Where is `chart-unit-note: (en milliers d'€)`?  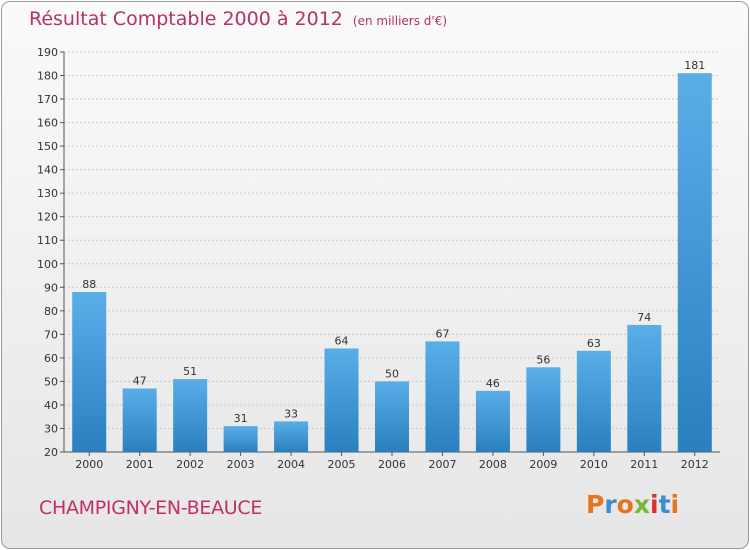
chart-unit-note: (en milliers d'€) is located at coordinates (400, 21).